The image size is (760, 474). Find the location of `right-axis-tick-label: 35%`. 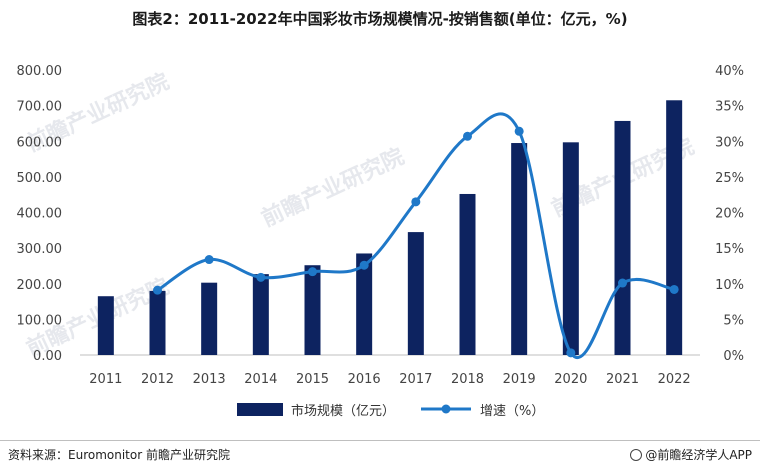

right-axis-tick-label: 35% is located at coordinates (729, 107).